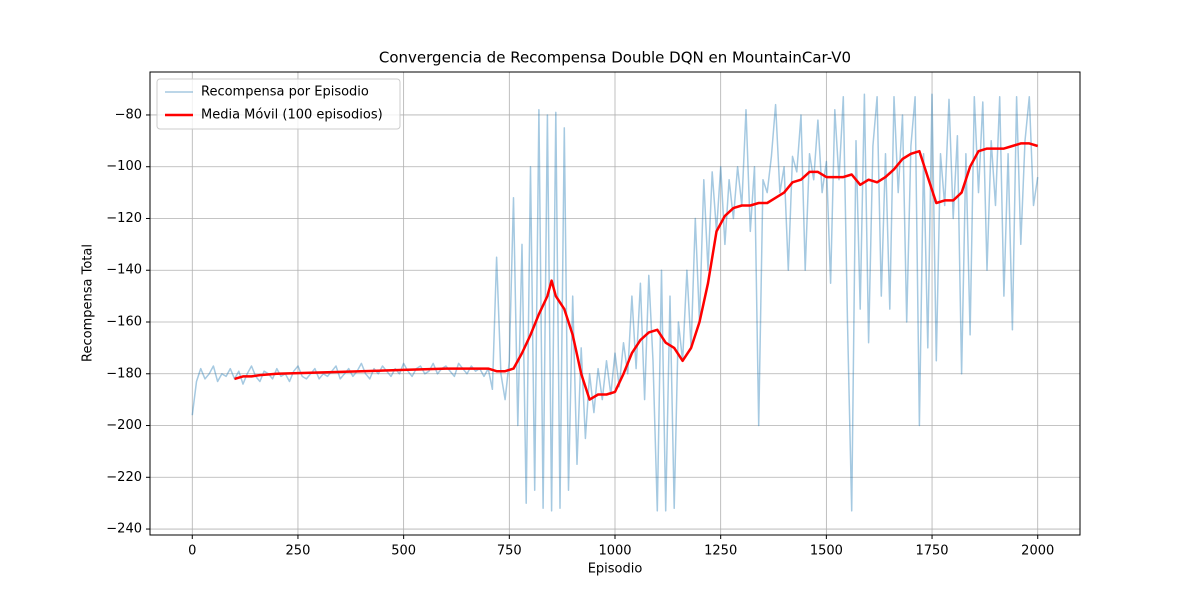 The width and height of the screenshot is (1200, 604). What do you see at coordinates (509, 551) in the screenshot?
I see `x-tick-label: 750` at bounding box center [509, 551].